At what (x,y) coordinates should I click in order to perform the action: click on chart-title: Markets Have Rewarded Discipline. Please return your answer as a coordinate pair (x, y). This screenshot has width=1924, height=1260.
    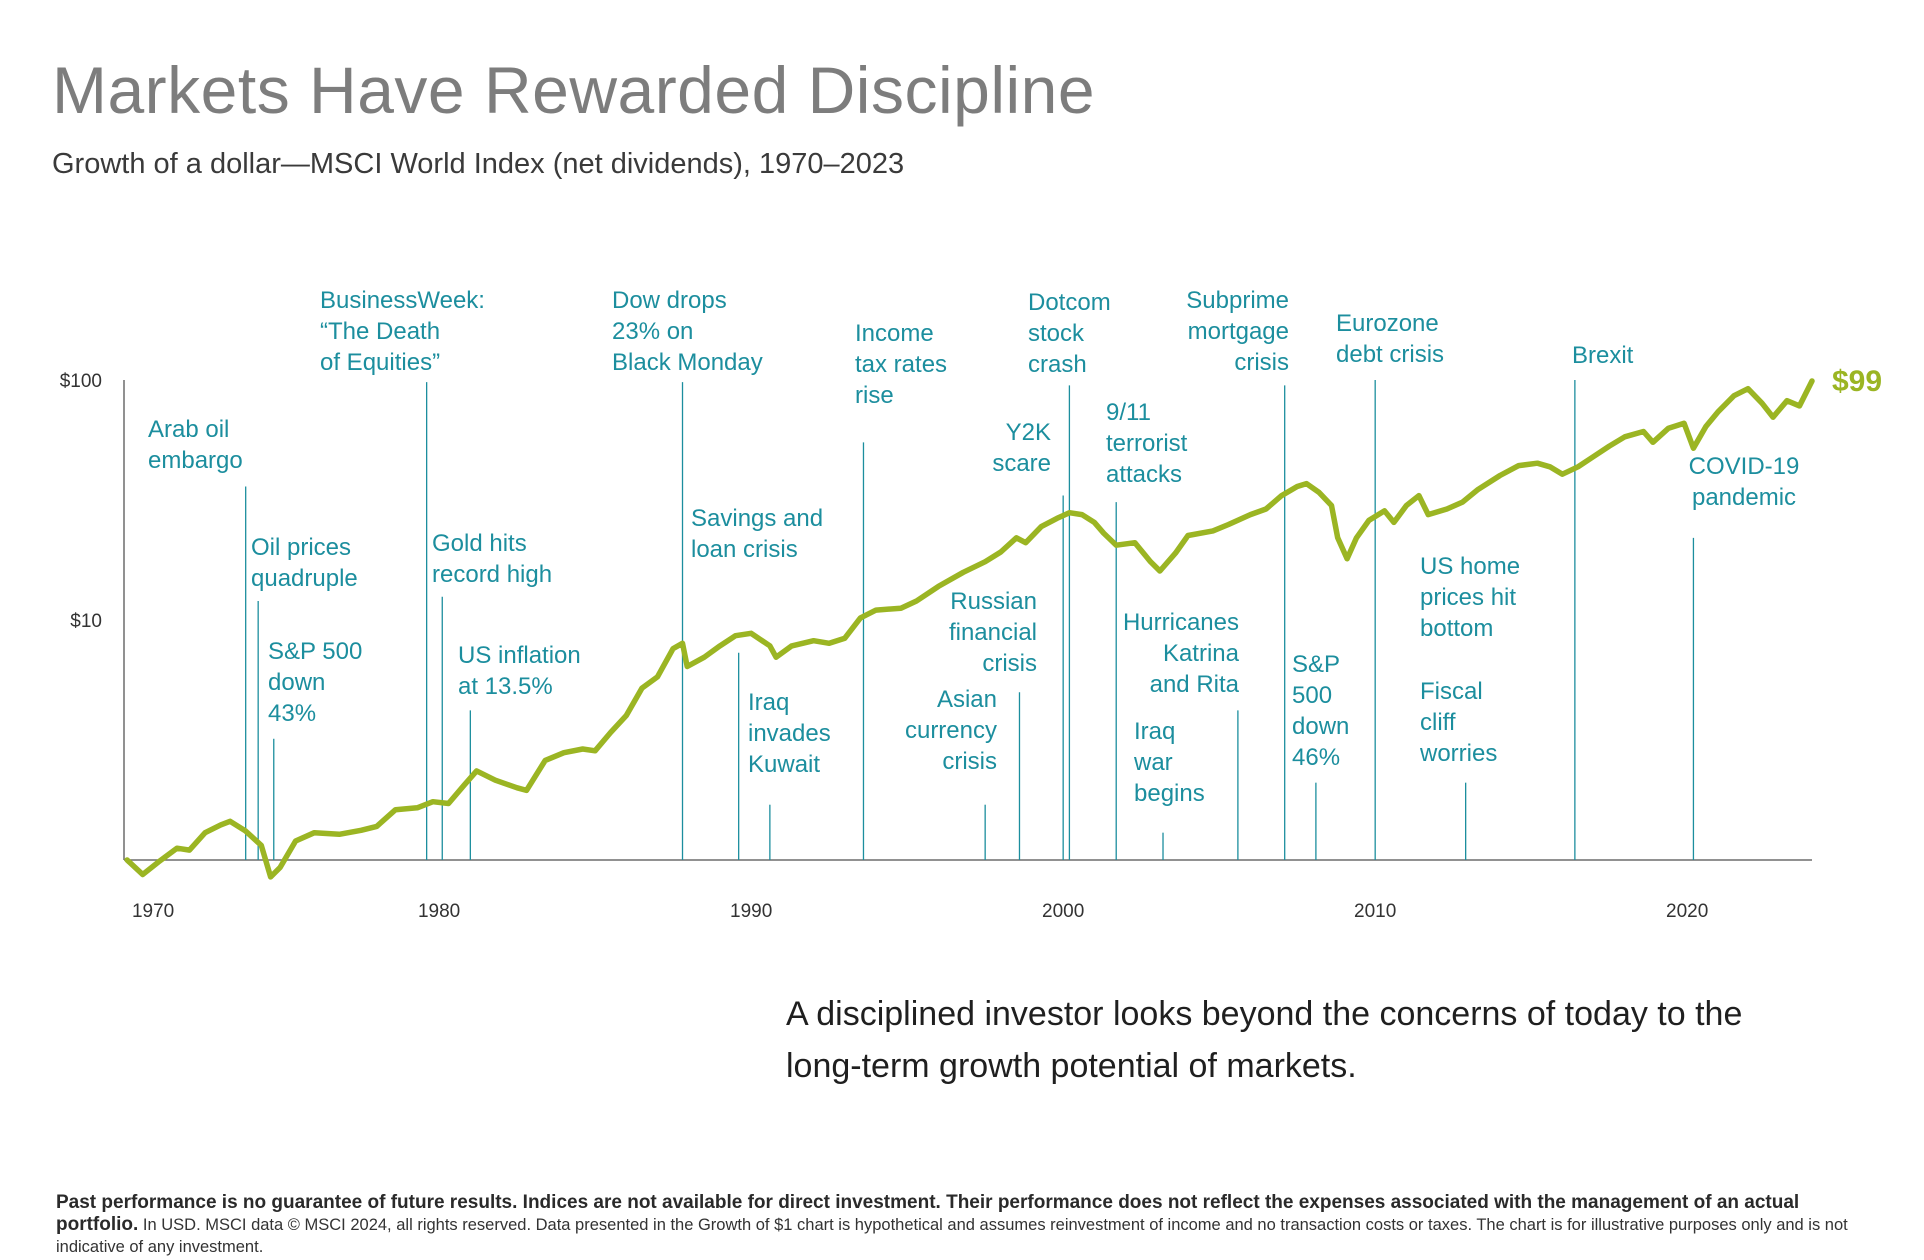
    Looking at the image, I should click on (574, 90).